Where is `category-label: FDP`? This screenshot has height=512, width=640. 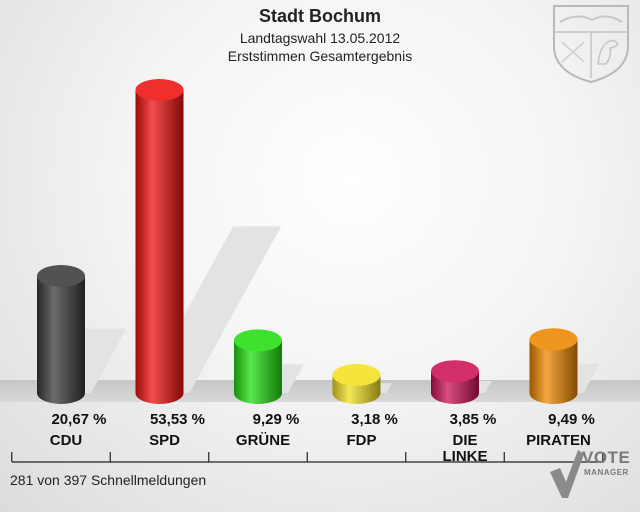 category-label: FDP is located at coordinates (362, 440).